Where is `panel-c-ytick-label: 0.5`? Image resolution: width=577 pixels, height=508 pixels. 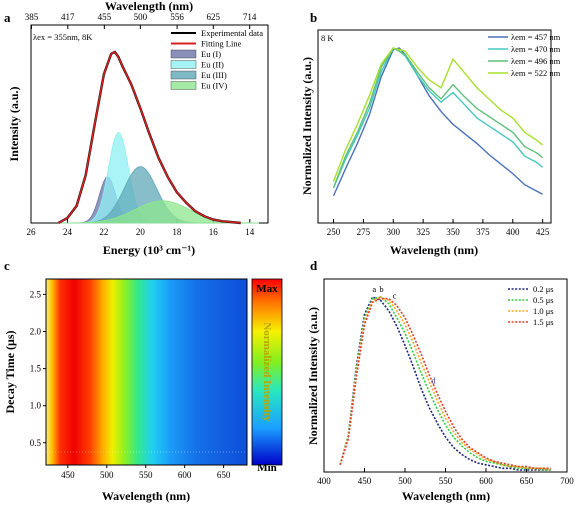
panel-c-ytick-label: 0.5 is located at coordinates (36, 443).